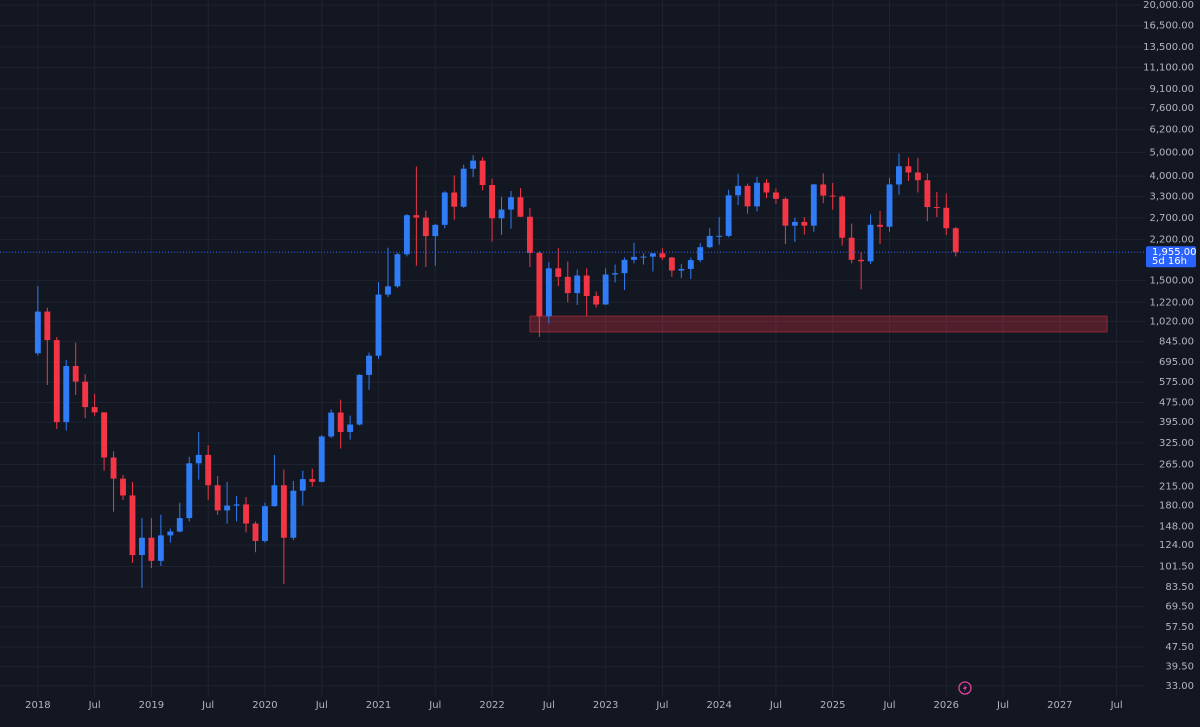 The width and height of the screenshot is (1200, 727). Describe the element at coordinates (264, 705) in the screenshot. I see `x-tick-label: 2020` at that location.